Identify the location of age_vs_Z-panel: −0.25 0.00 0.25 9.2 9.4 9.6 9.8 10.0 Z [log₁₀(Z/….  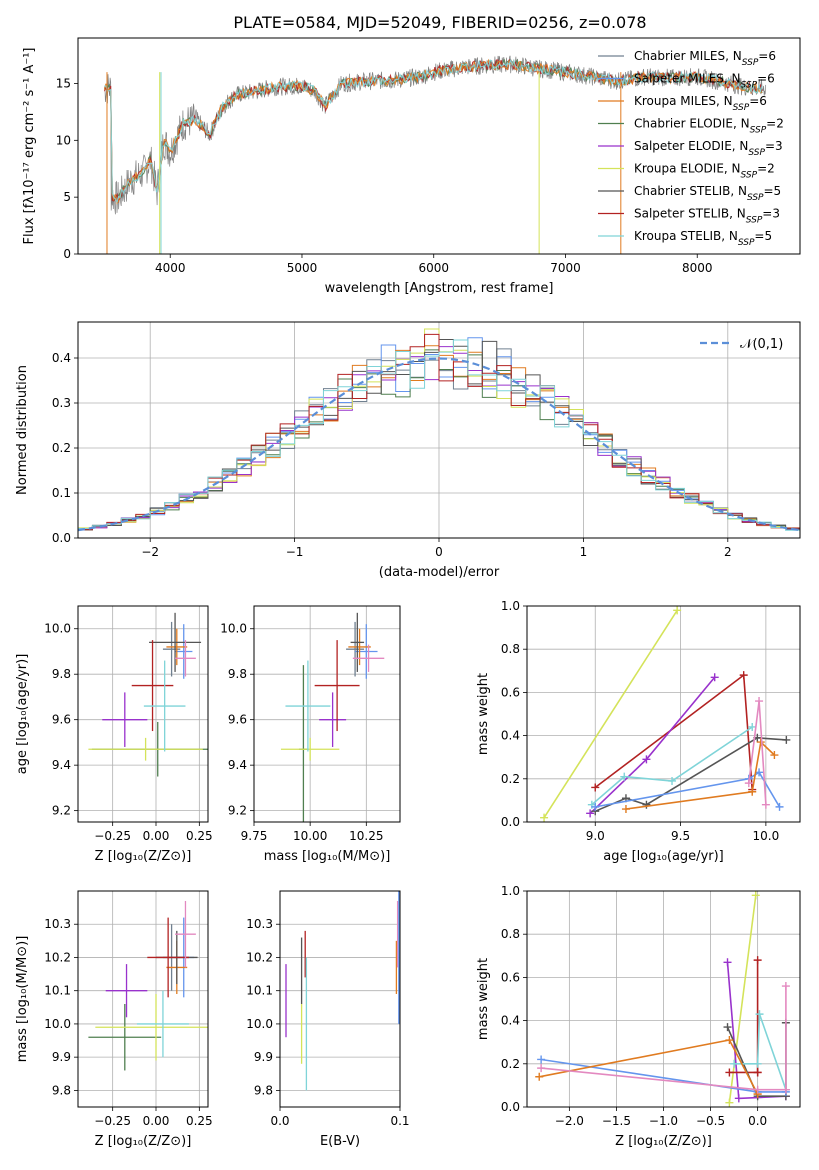
(114, 734).